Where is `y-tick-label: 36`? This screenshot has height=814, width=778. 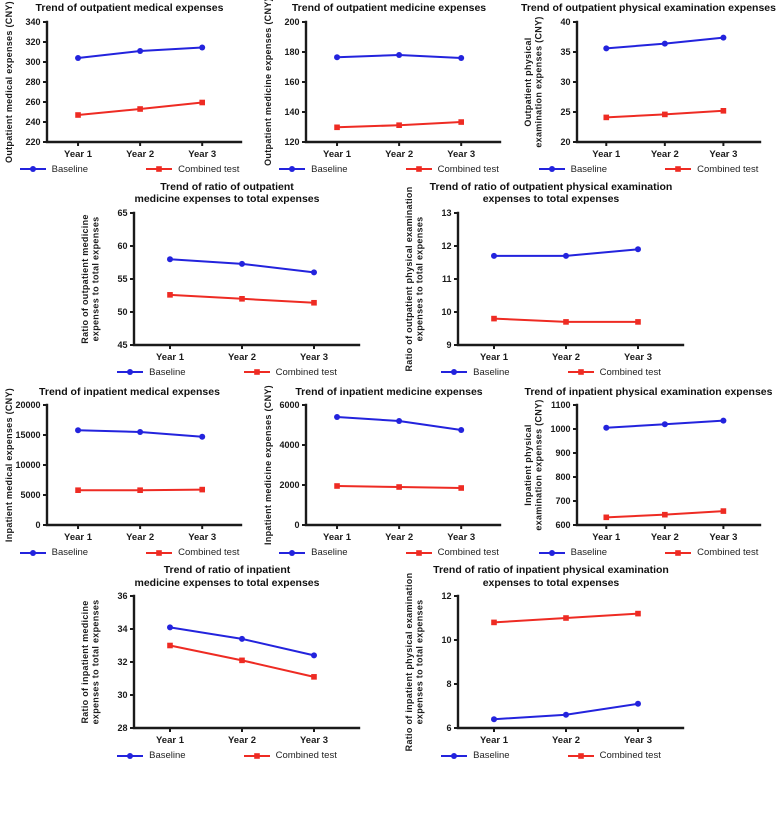
y-tick-label: 36 is located at coordinates (122, 596).